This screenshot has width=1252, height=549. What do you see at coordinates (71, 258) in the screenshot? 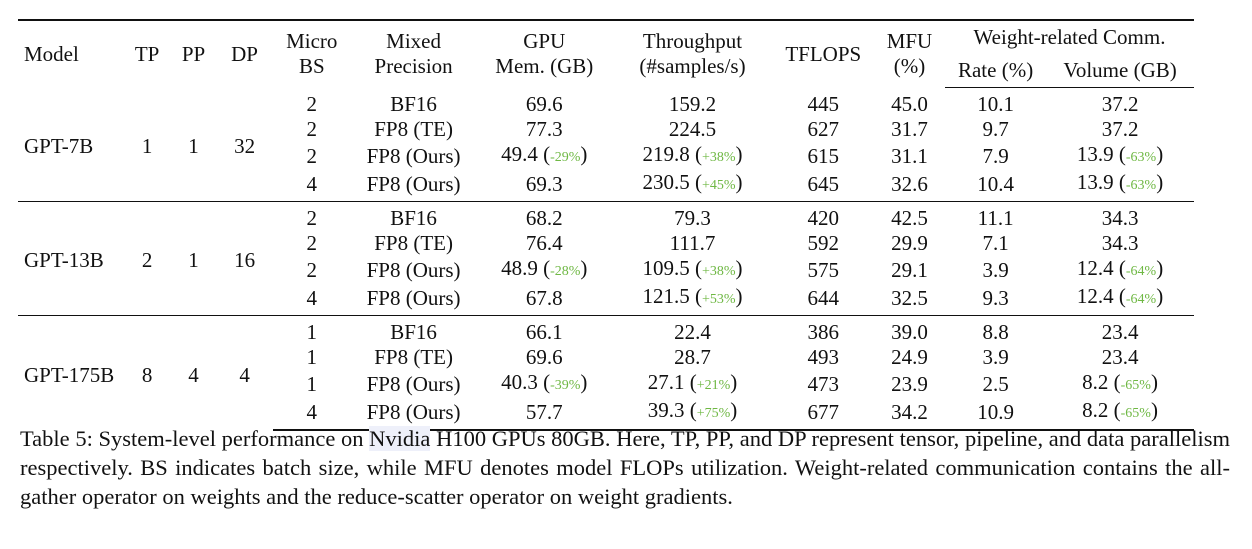
I see `model-name: GPT-13B` at bounding box center [71, 258].